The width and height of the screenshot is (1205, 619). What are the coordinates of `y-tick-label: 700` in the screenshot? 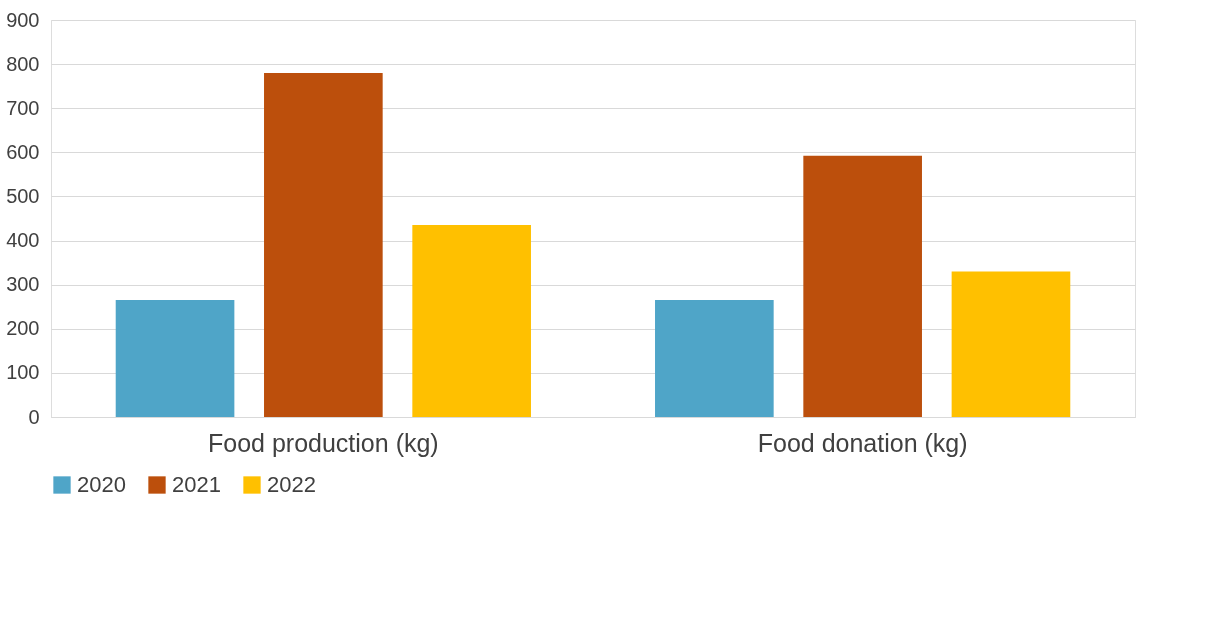 It's located at (23, 107).